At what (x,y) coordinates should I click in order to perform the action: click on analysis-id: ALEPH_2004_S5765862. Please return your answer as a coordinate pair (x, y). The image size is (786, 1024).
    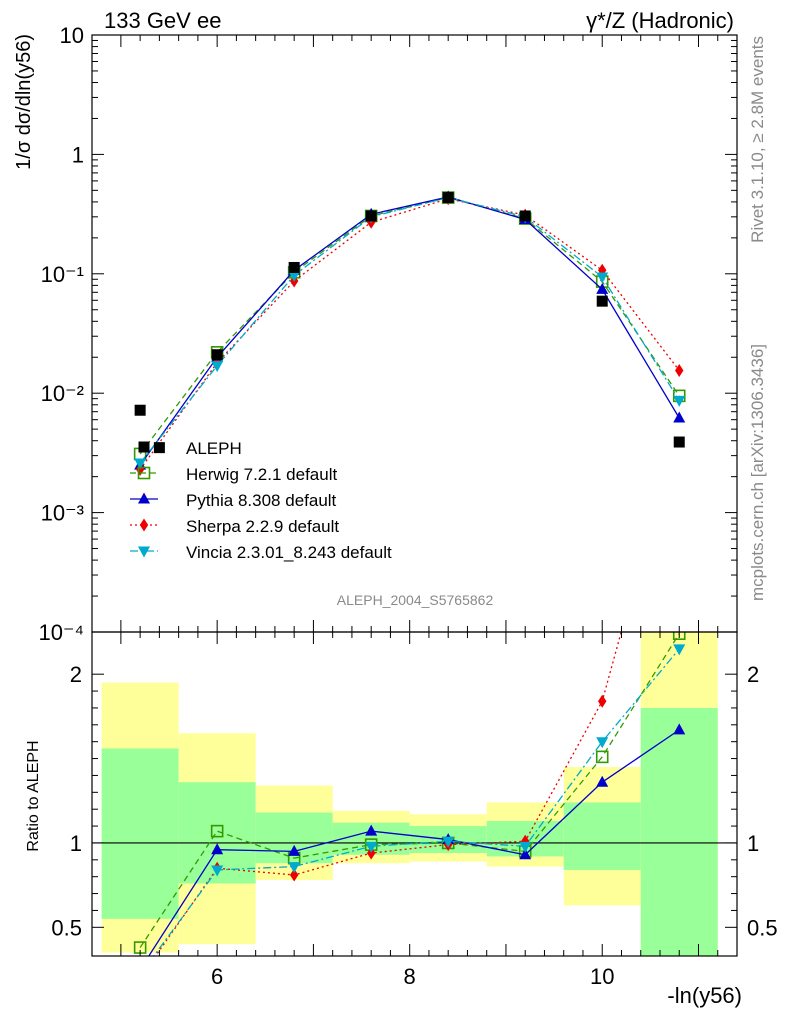
    Looking at the image, I should click on (415, 600).